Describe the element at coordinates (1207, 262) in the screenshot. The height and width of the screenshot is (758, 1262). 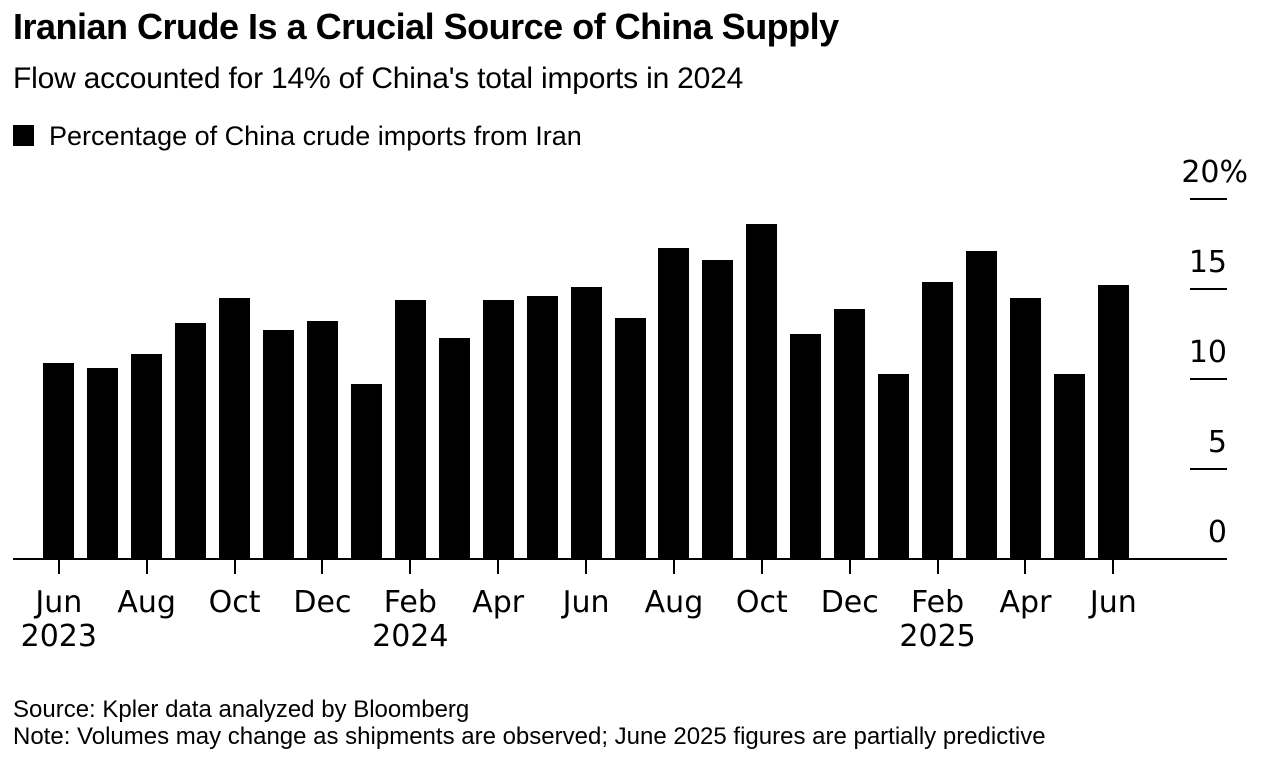
I see `y-axis-label: 15` at that location.